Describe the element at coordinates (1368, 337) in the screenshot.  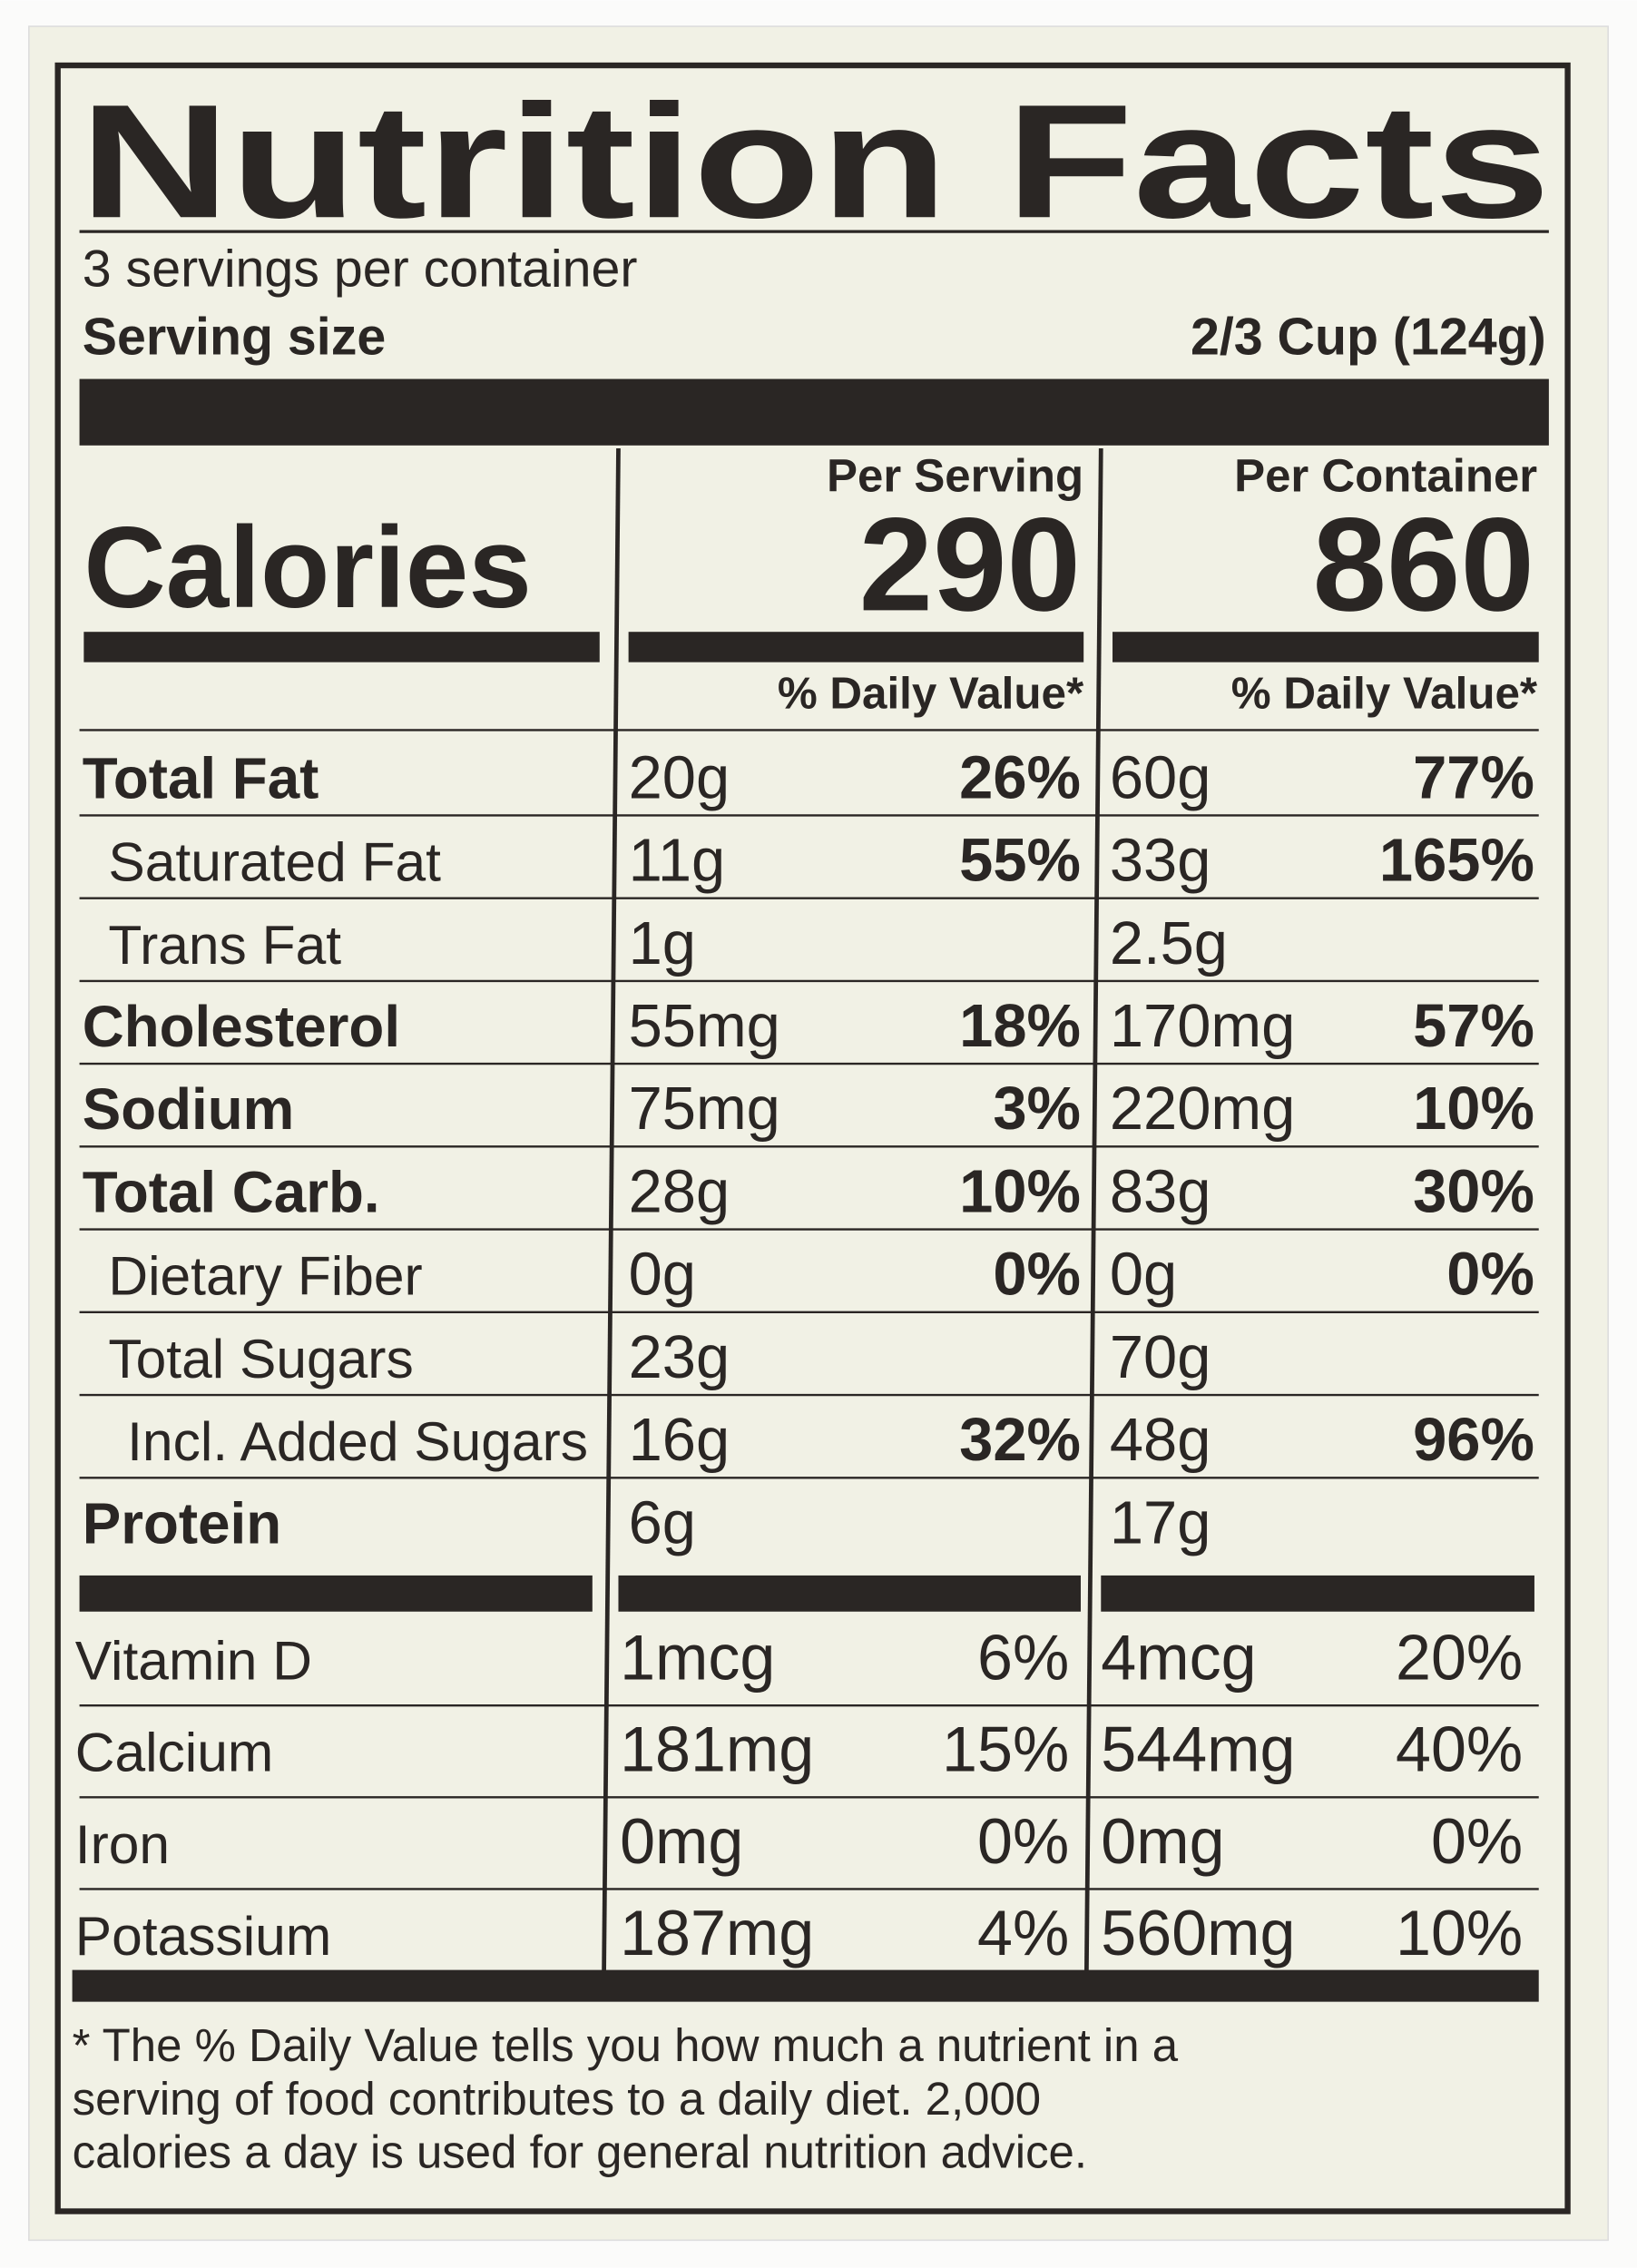
I see `serving-size: 2/3 Cup (124g)` at that location.